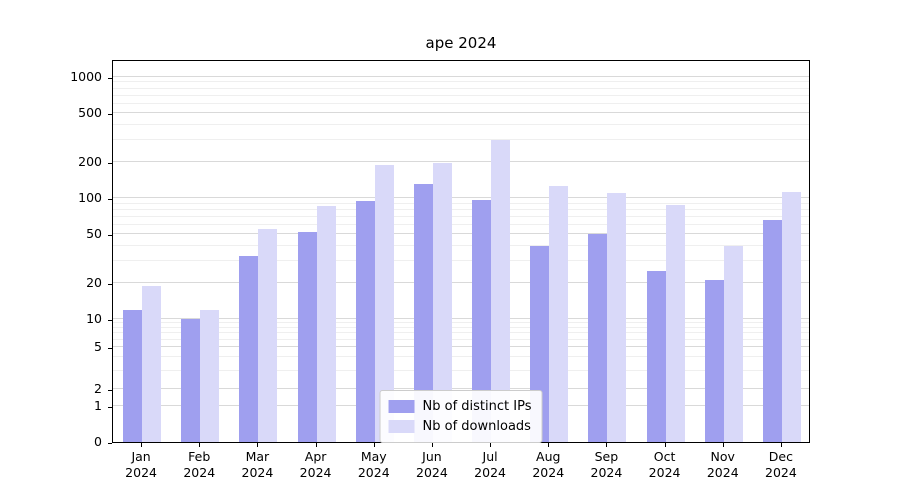 The height and width of the screenshot is (500, 900). What do you see at coordinates (548, 464) in the screenshot?
I see `x-tick-label: Aug 2024` at bounding box center [548, 464].